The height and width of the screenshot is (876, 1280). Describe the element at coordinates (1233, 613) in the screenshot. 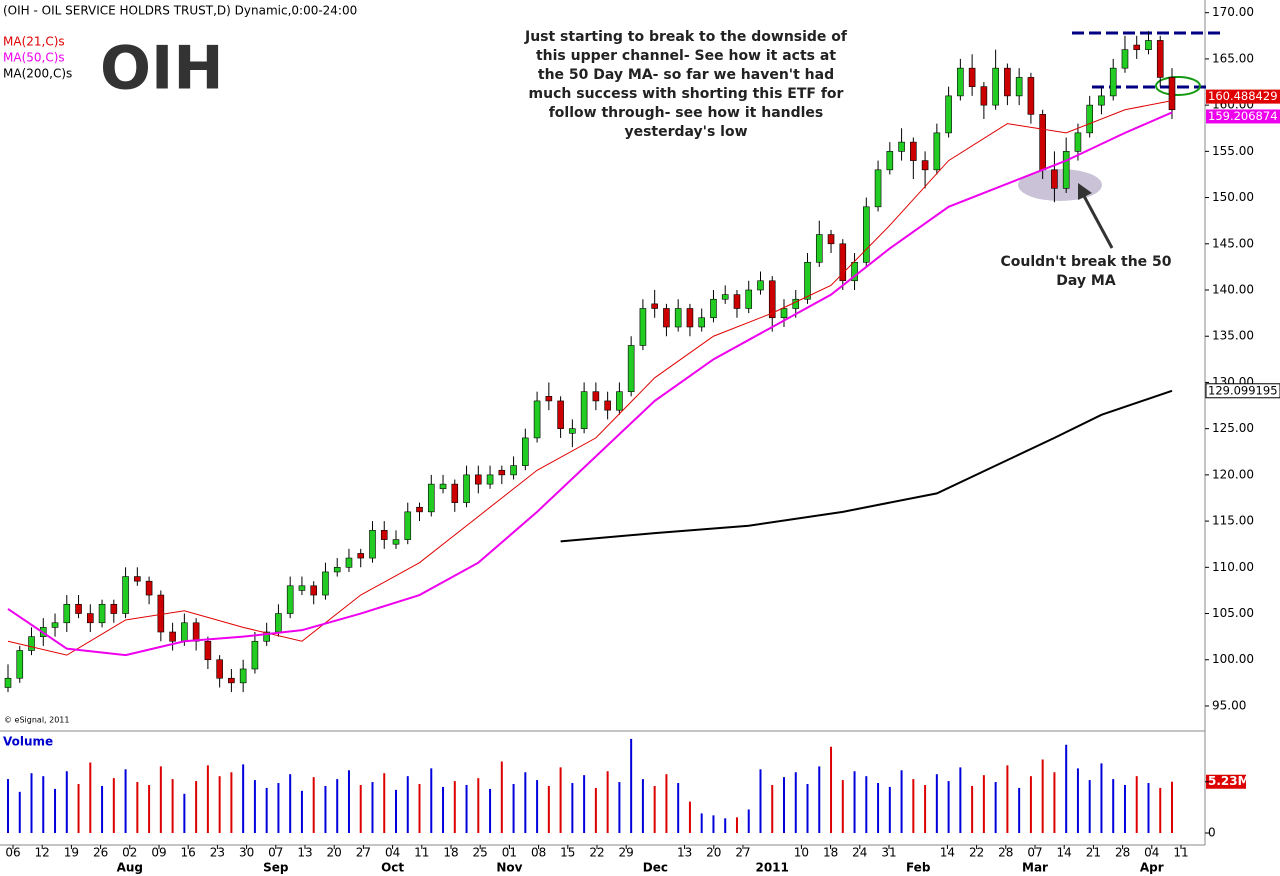

I see `y-tick-label: 105.00` at that location.